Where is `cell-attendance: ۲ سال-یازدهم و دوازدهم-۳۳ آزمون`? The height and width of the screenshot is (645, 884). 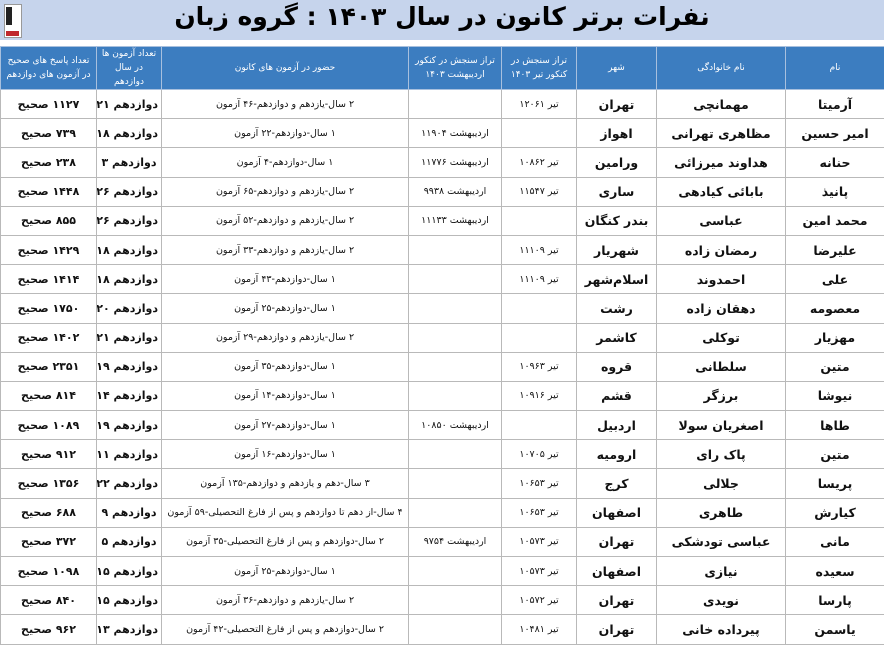 cell-attendance: ۲ سال-یازدهم و دوازدهم-۳۳ آزمون is located at coordinates (285, 249).